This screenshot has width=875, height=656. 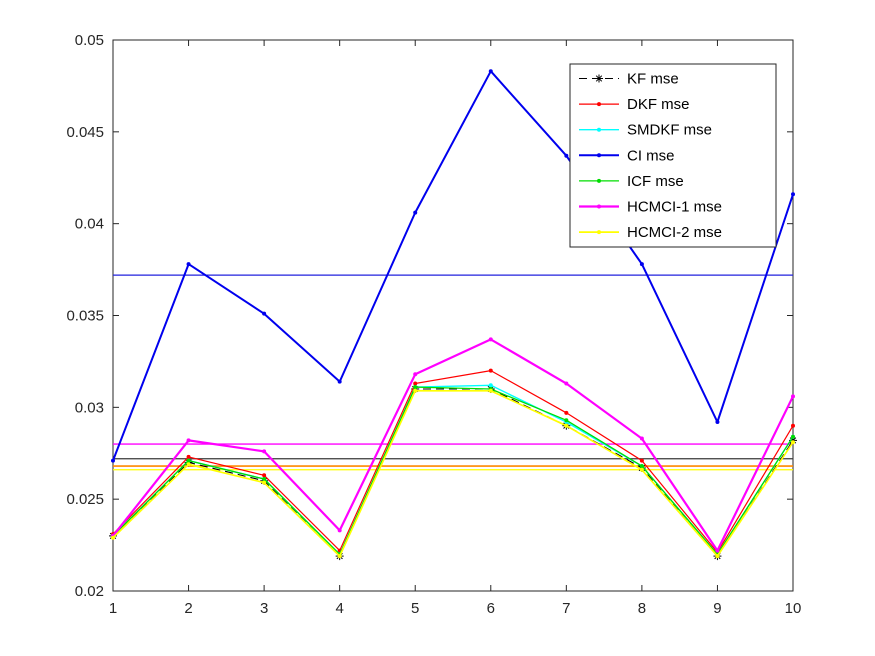 I want to click on legend-marker-asterisk-icon, so click(x=599, y=78).